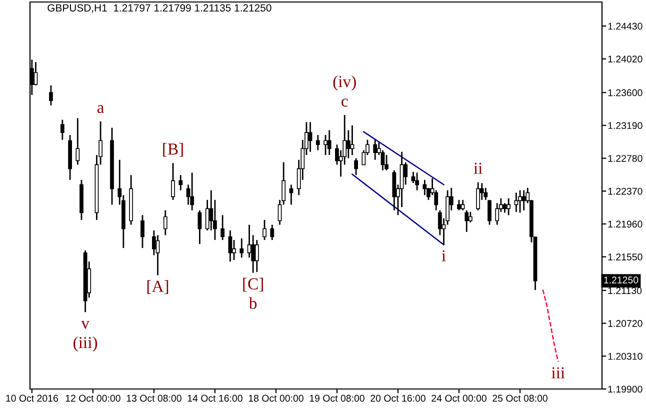  I want to click on x-tick-label: 13 Oct 08:00, so click(154, 398).